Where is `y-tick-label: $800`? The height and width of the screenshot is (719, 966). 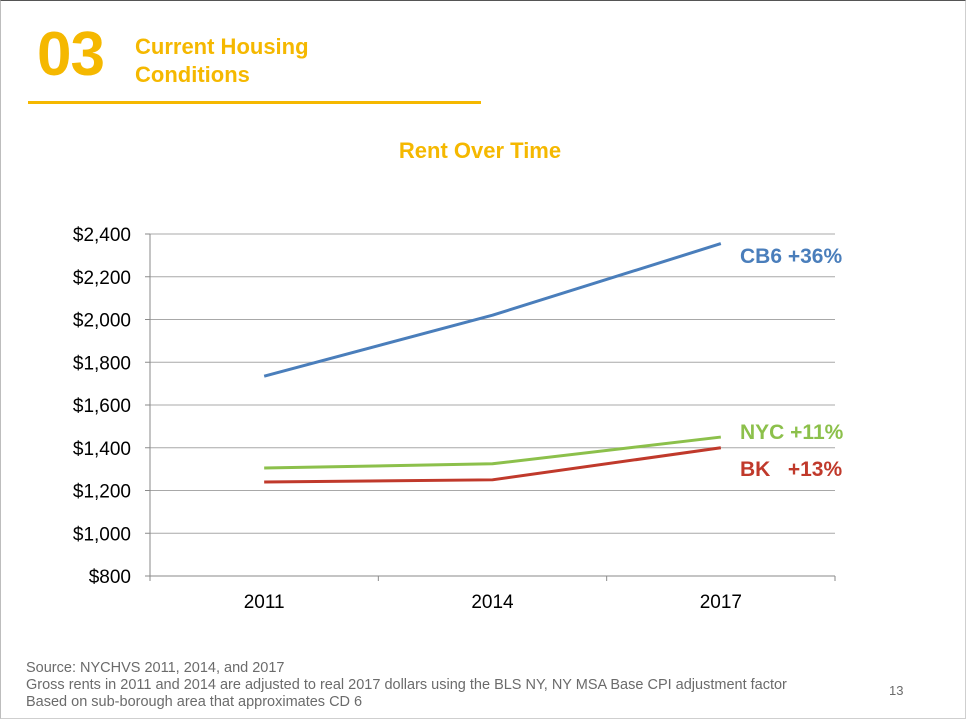
y-tick-label: $800 is located at coordinates (110, 577).